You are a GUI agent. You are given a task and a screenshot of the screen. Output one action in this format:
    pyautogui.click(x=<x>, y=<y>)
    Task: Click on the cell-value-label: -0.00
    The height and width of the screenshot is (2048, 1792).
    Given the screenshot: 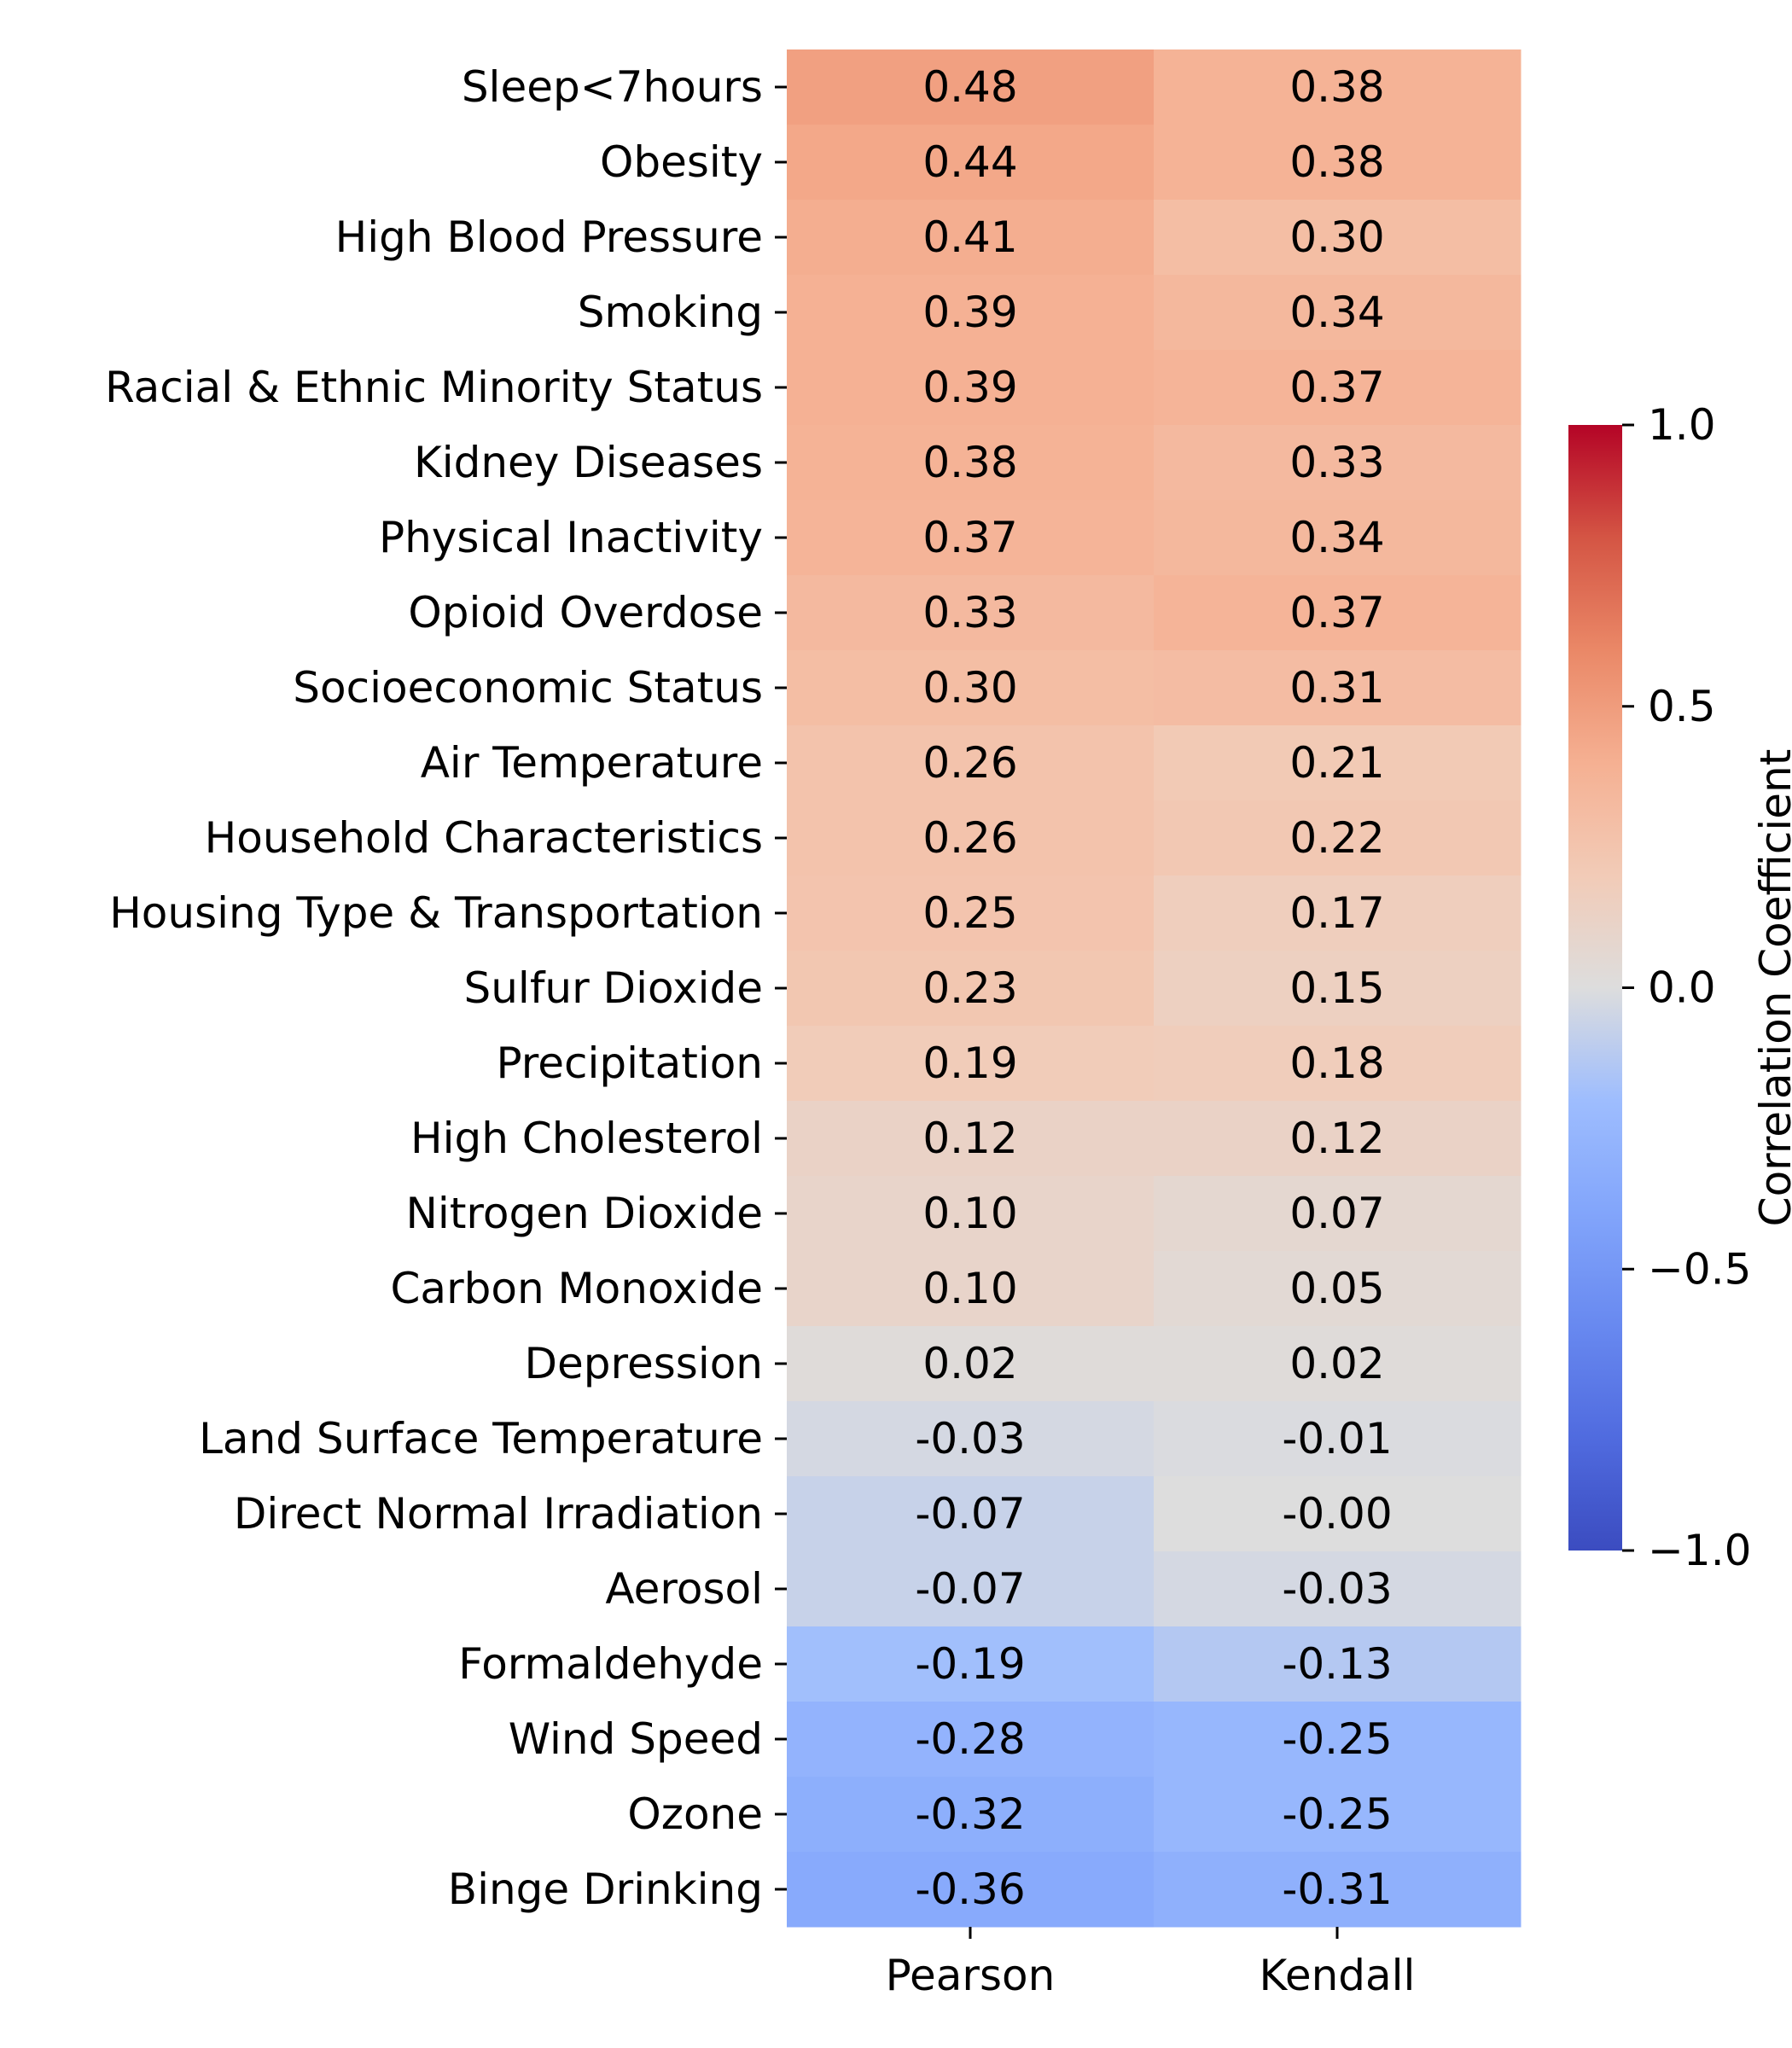 What is the action you would take?
    pyautogui.click(x=1337, y=1514)
    